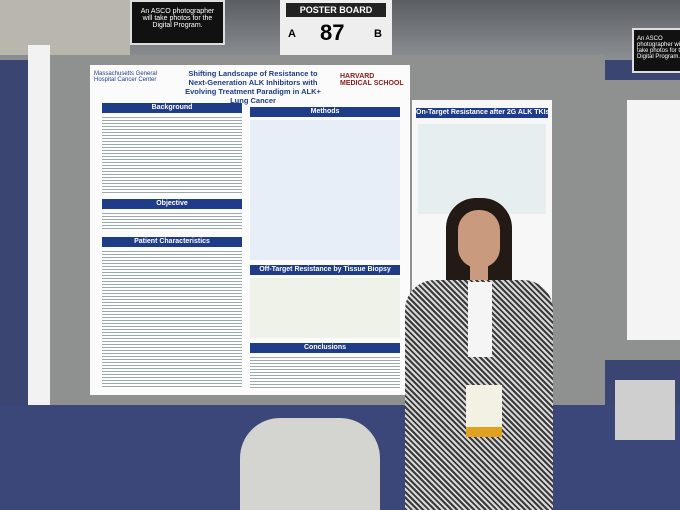  What do you see at coordinates (325, 112) in the screenshot?
I see `section-header: Methods` at bounding box center [325, 112].